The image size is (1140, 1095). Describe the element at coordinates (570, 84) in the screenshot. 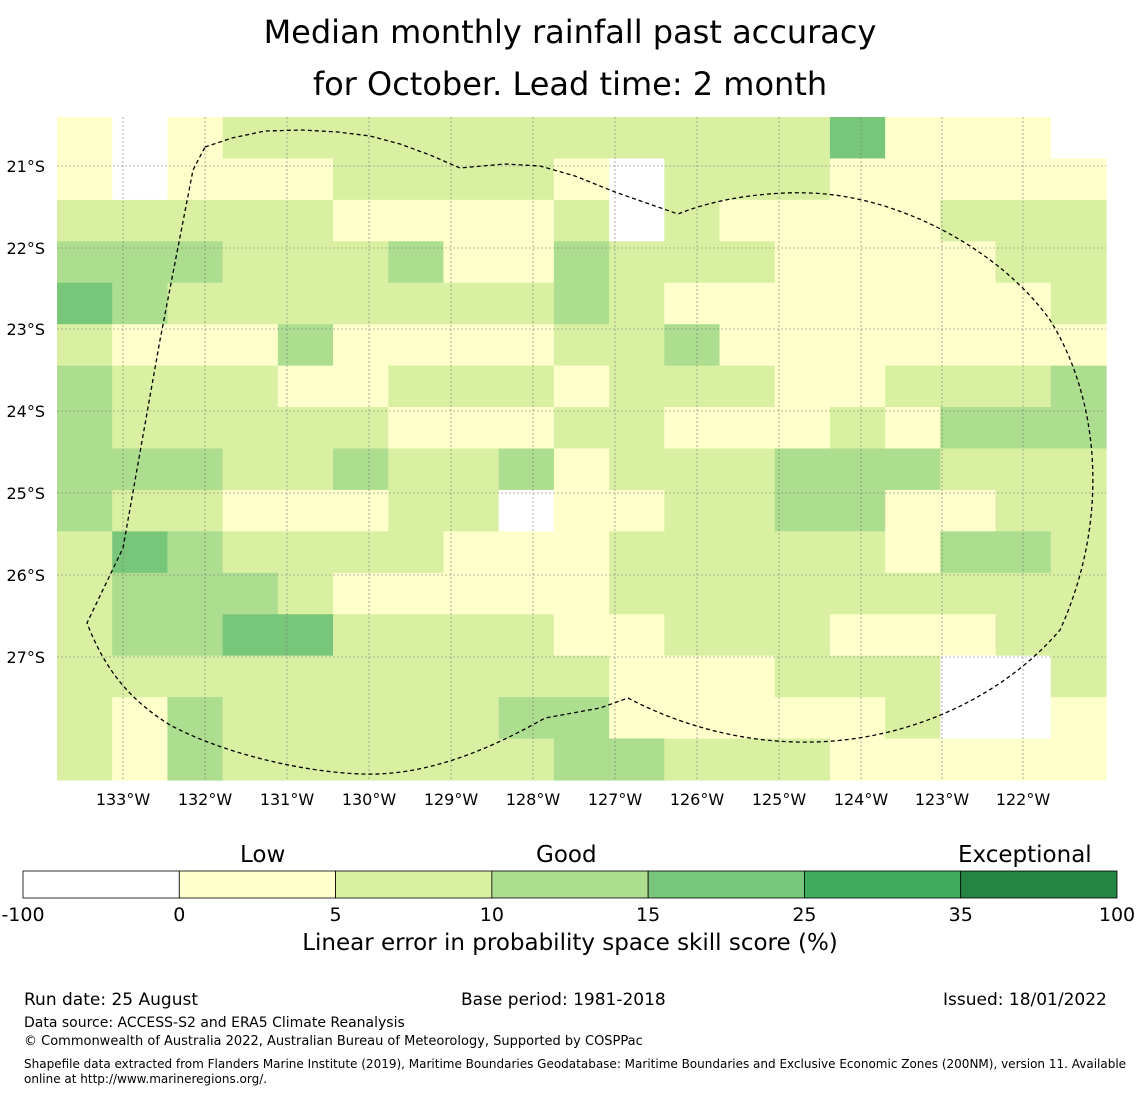

I see `title-line-2: for October. Lead time: 2 month` at that location.